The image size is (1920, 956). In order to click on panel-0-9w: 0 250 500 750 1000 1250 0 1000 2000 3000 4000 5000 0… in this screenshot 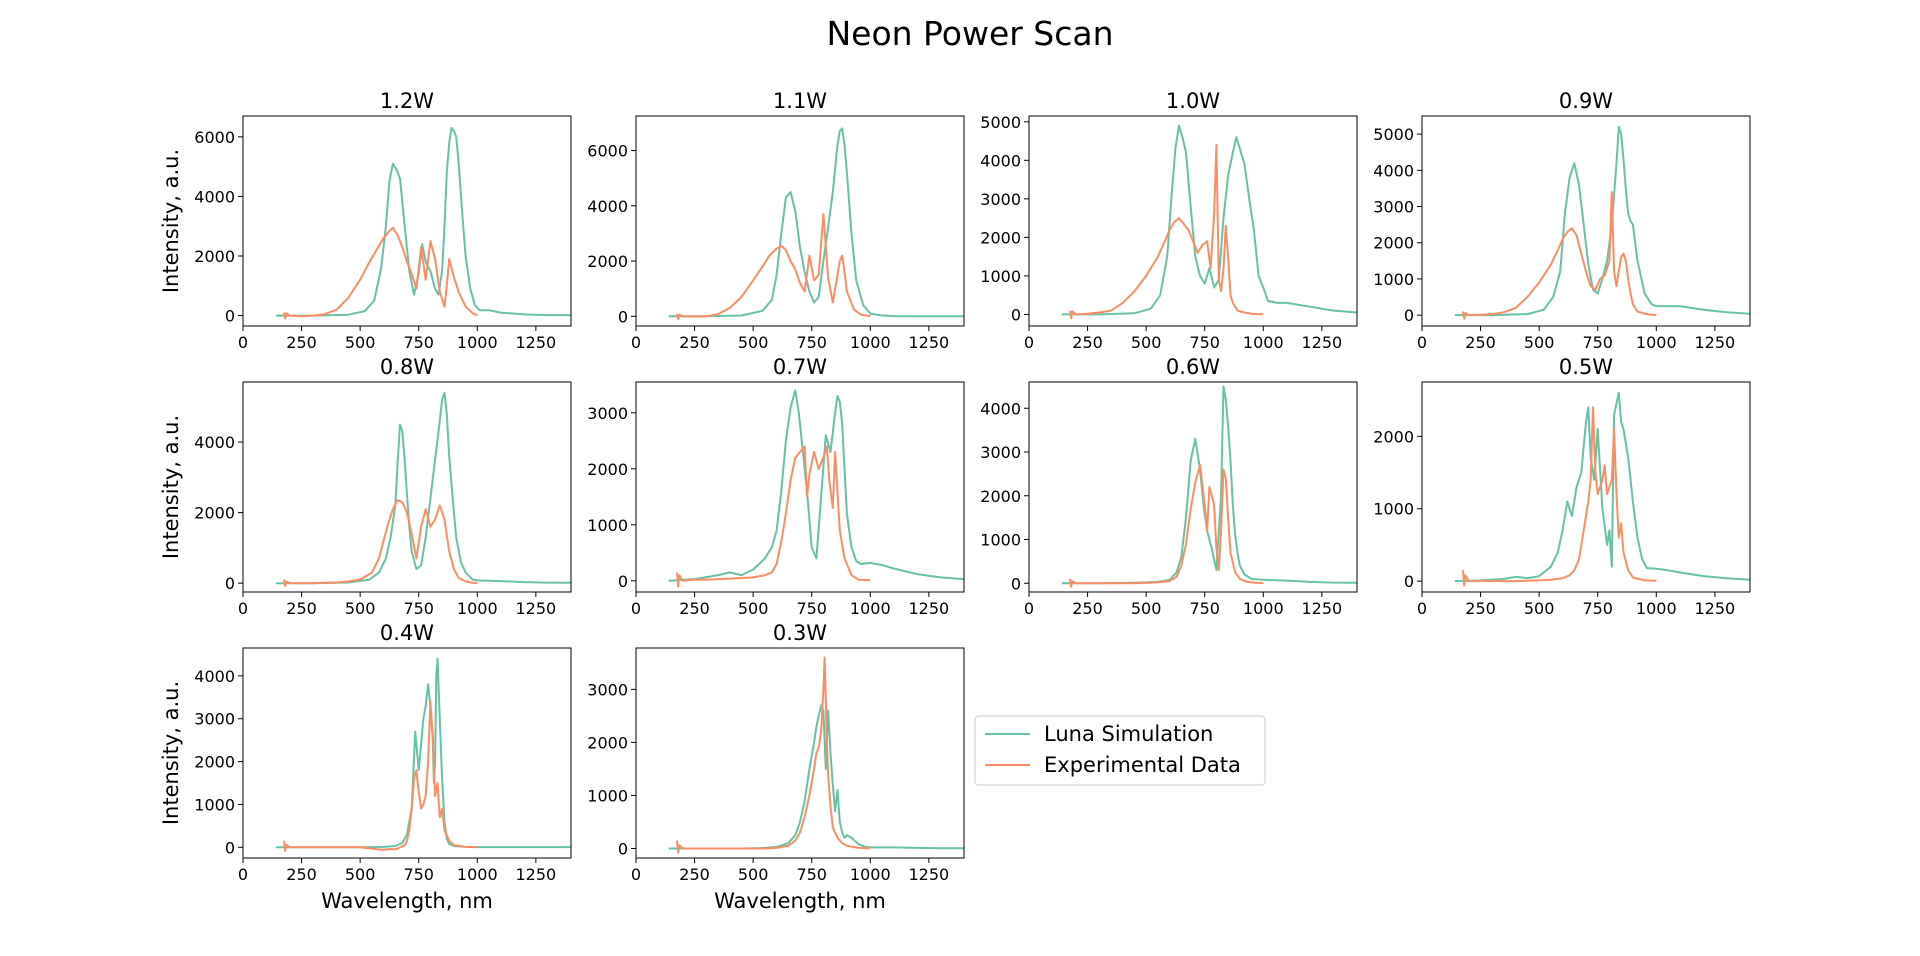, I will do `click(1562, 220)`.